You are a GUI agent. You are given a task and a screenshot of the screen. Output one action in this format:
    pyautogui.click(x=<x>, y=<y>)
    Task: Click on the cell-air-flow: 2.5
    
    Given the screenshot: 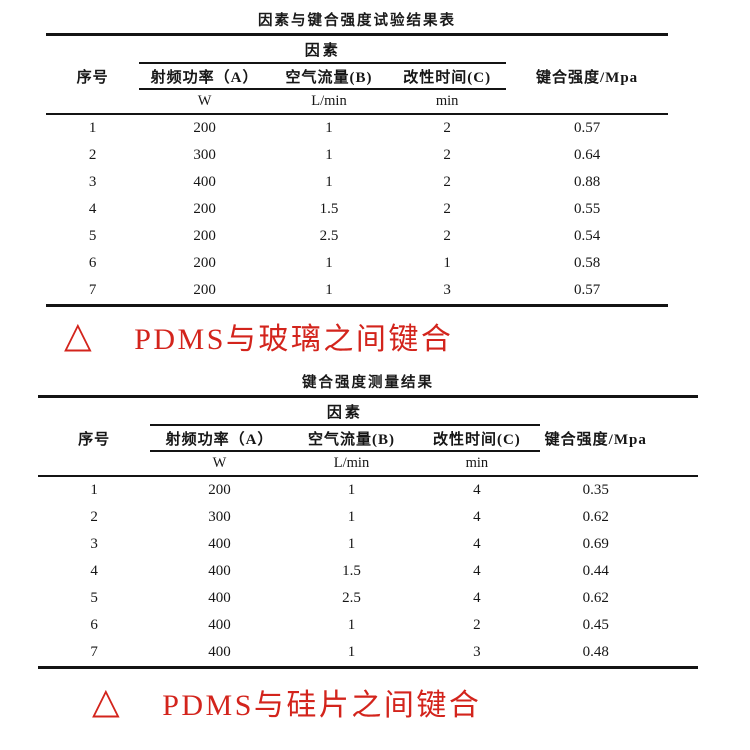 What is the action you would take?
    pyautogui.click(x=329, y=236)
    